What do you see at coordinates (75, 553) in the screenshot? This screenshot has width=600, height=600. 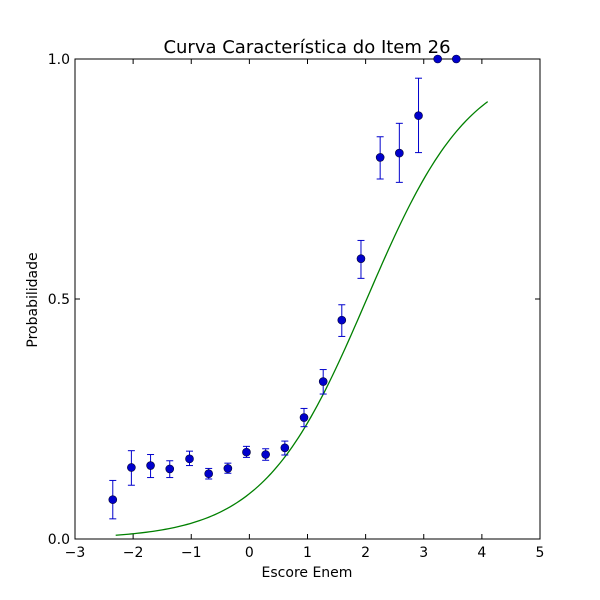 I see `x-tick-label: −3` at bounding box center [75, 553].